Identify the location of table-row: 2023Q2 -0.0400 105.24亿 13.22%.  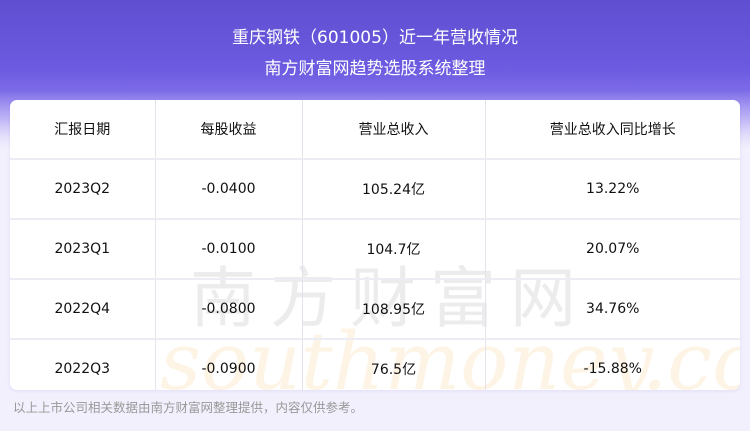
(375, 189).